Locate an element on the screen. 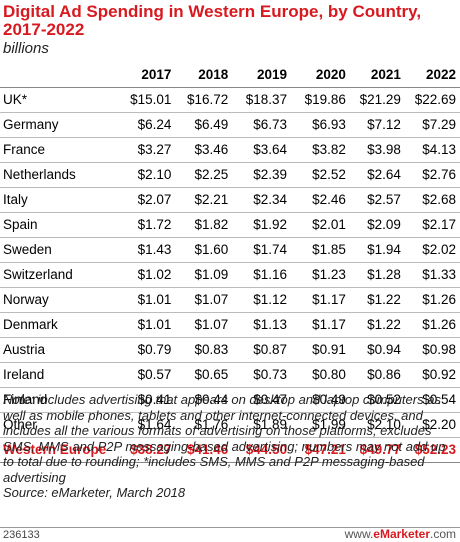 The image size is (460, 542). value-cell: $1.92 is located at coordinates (258, 225).